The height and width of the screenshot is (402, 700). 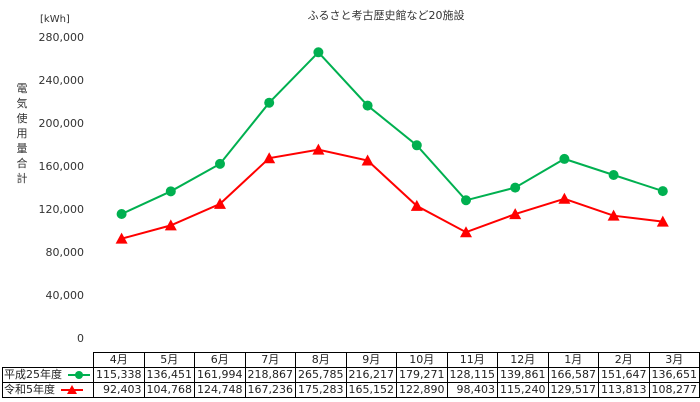 What do you see at coordinates (22, 178) in the screenshot?
I see `y-axis-label-char: 計` at bounding box center [22, 178].